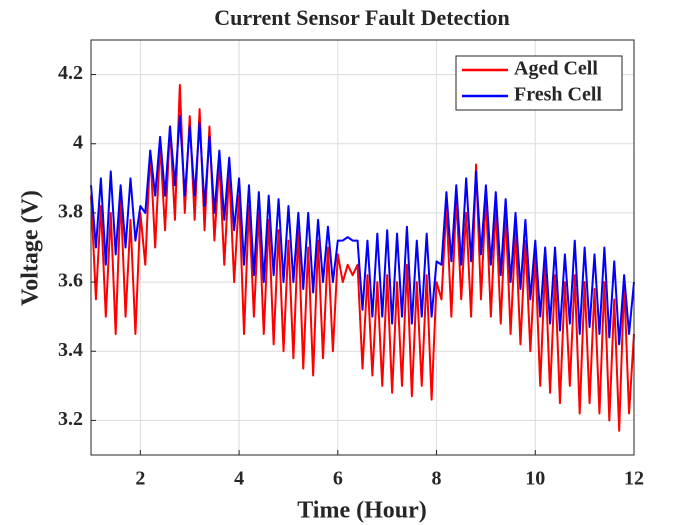 The height and width of the screenshot is (525, 700). What do you see at coordinates (70, 350) in the screenshot?
I see `y-tick-label: 3.4` at bounding box center [70, 350].